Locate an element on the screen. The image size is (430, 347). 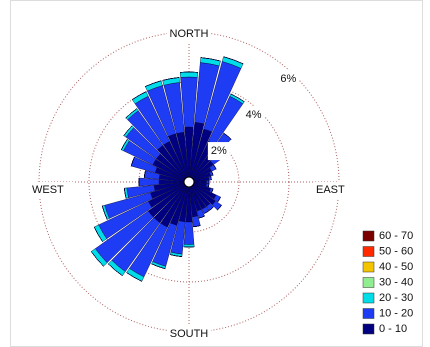
compass-label: SOUTH is located at coordinates (189, 334).